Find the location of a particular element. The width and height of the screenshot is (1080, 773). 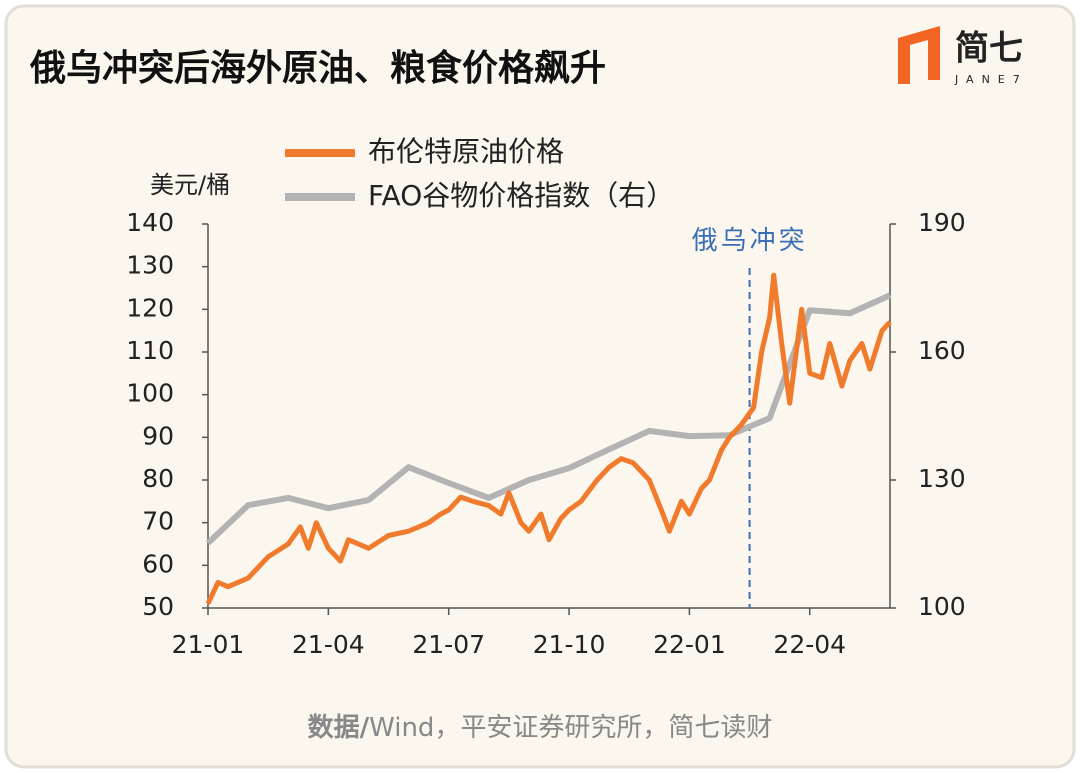

legend-label: 布伦特原油价格 is located at coordinates (466, 151).